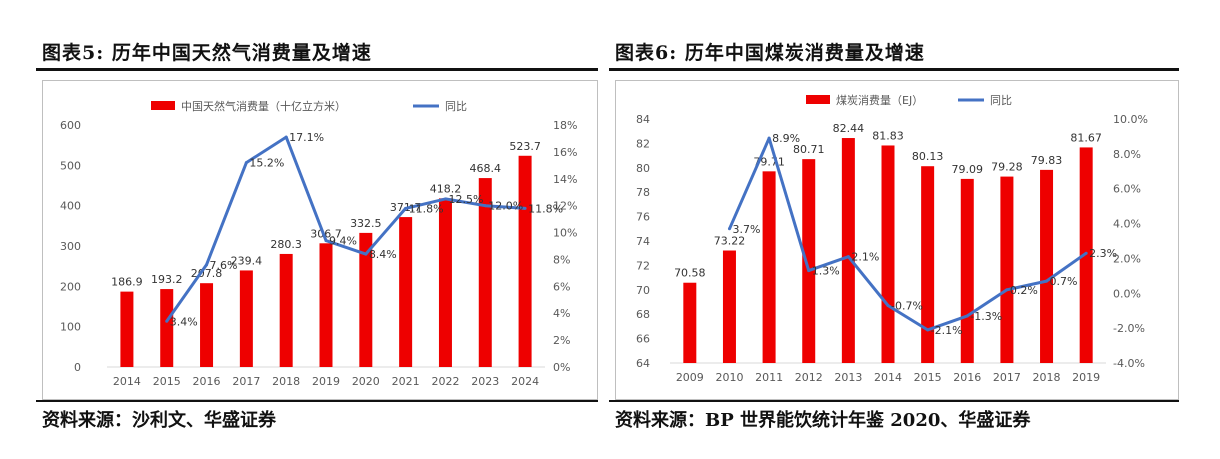  What do you see at coordinates (184, 321) in the screenshot?
I see `line-value-label: 3.4%` at bounding box center [184, 321].